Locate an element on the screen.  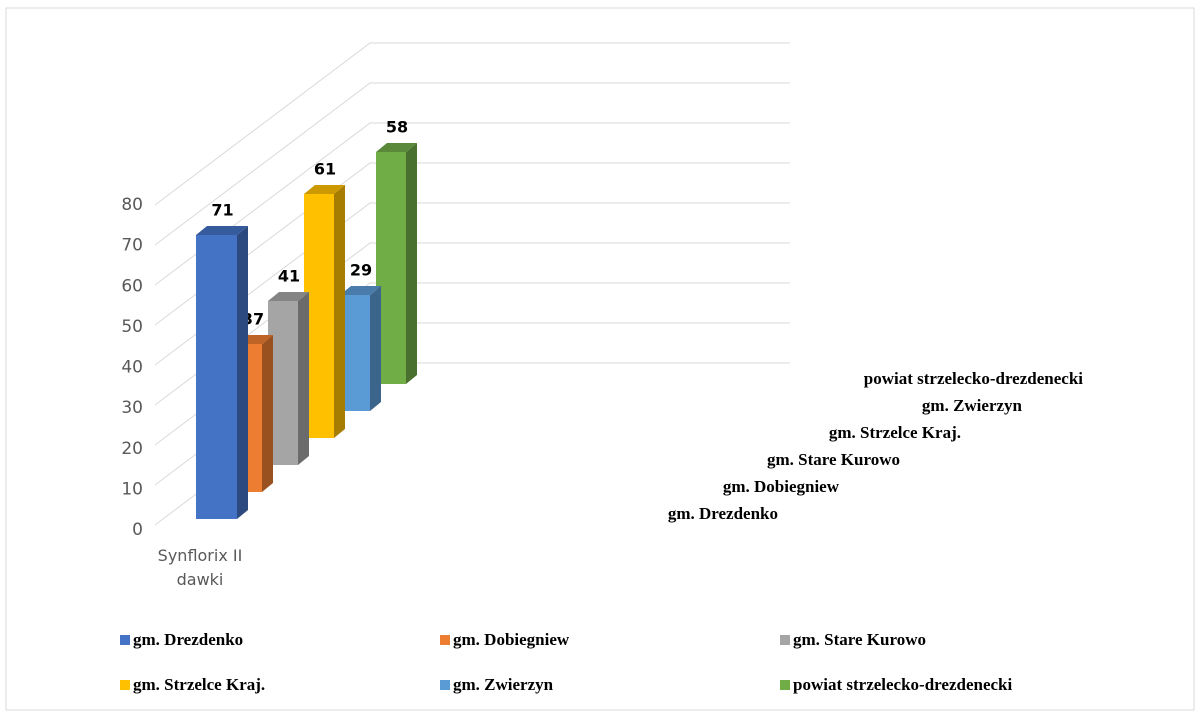
depth-tick-label: powiat strzelecko-drezdenecki is located at coordinates (973, 378).